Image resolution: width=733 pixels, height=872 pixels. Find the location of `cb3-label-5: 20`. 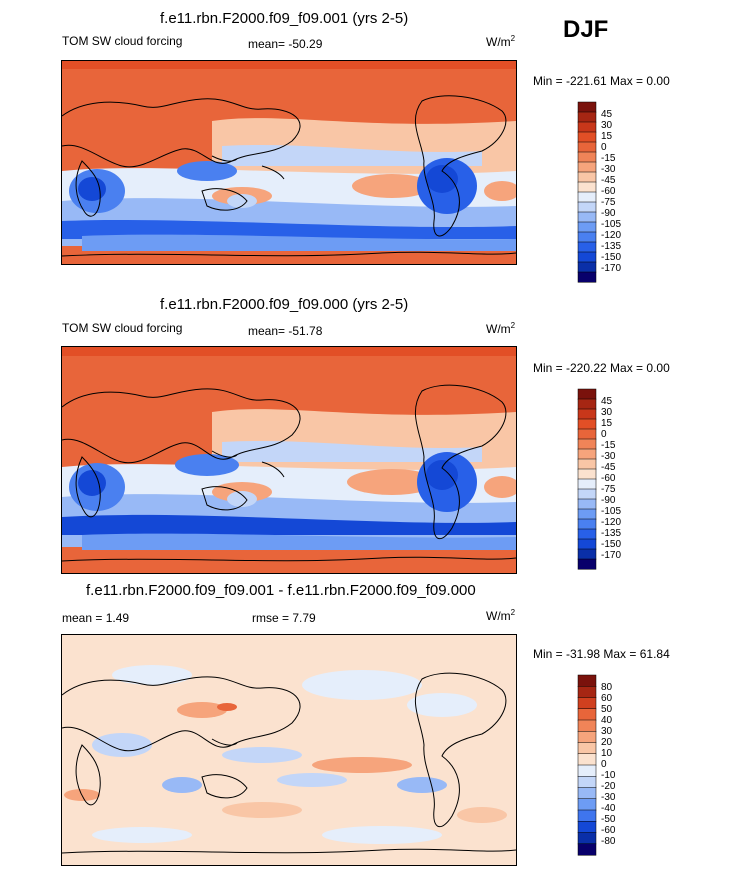

cb3-label-5: 20 is located at coordinates (607, 742).